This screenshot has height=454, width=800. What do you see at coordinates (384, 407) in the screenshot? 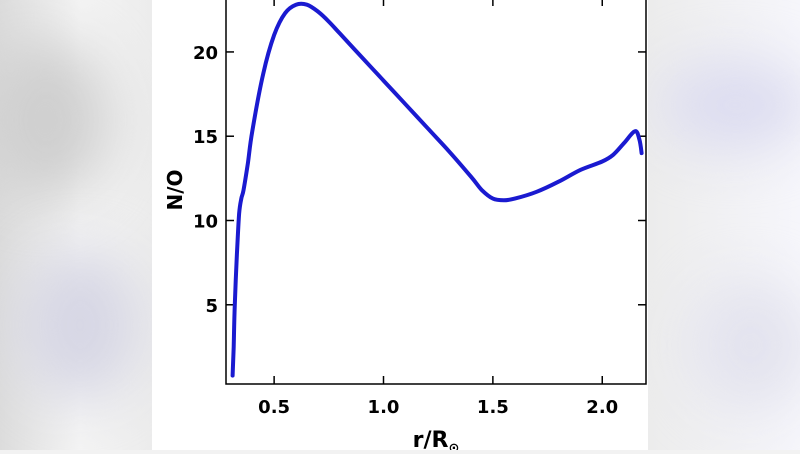
I see `x-tick-label: 1.0` at bounding box center [384, 407].